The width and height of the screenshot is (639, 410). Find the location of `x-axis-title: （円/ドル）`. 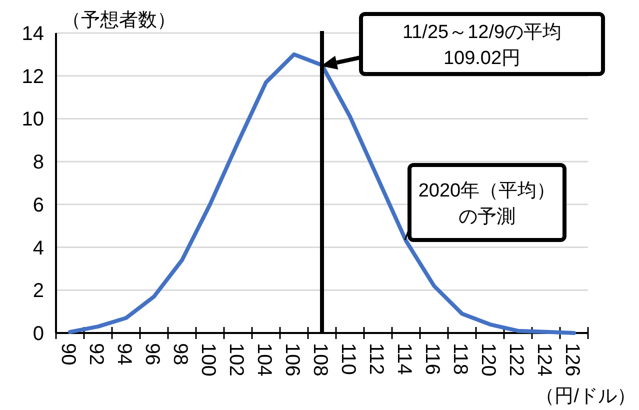

x-axis-title: （円/ドル） is located at coordinates (586, 396).